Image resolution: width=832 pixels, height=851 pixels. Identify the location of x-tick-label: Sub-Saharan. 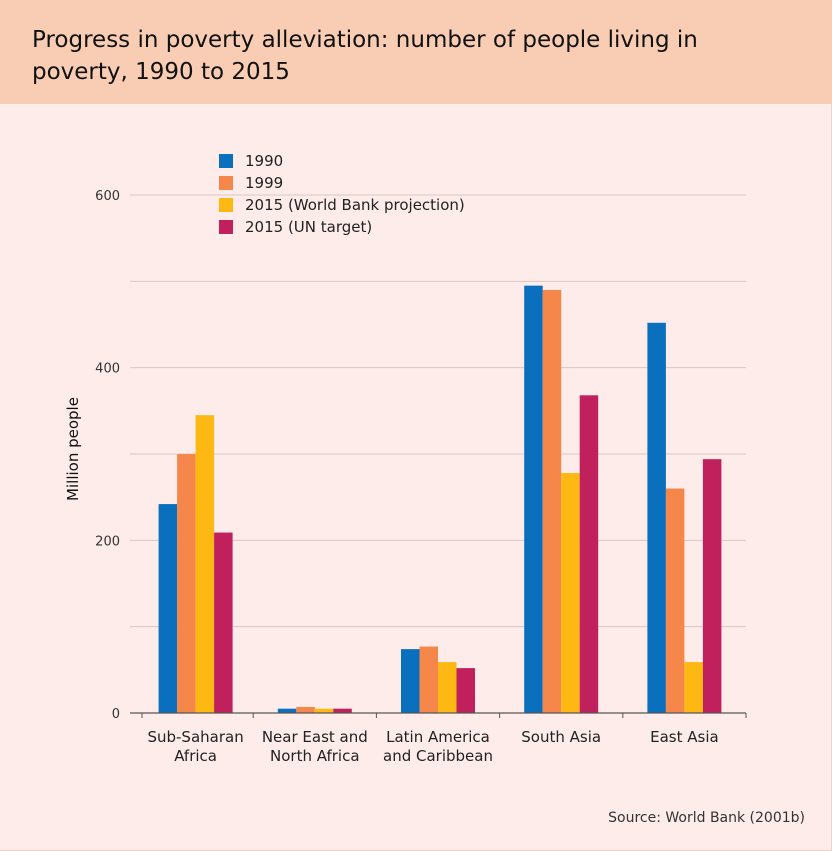
(195, 737).